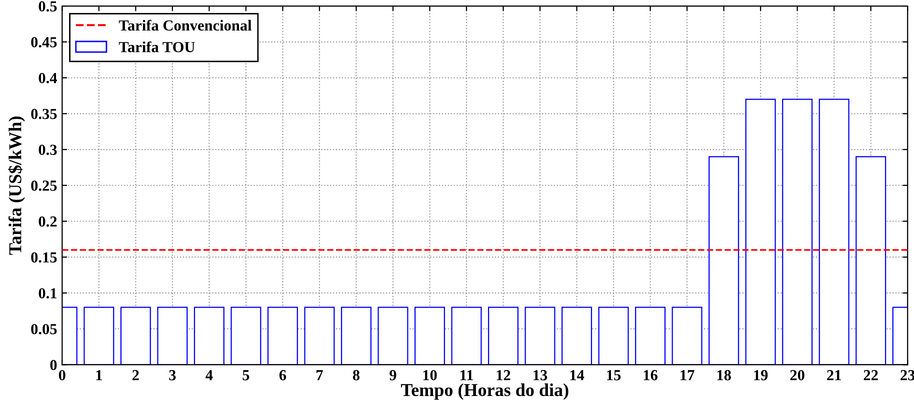  I want to click on x-tick-label: 22, so click(871, 375).